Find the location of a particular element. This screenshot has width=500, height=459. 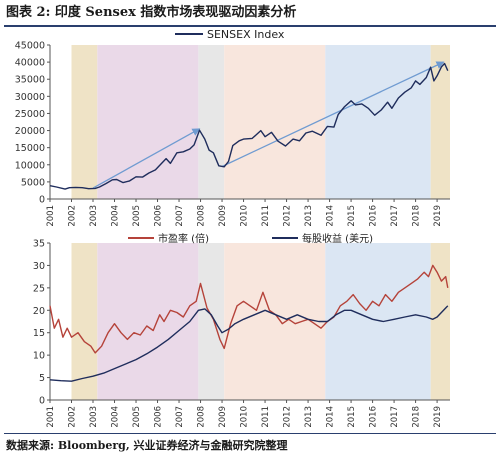

y-tick-label: 45000 is located at coordinates (30, 46).